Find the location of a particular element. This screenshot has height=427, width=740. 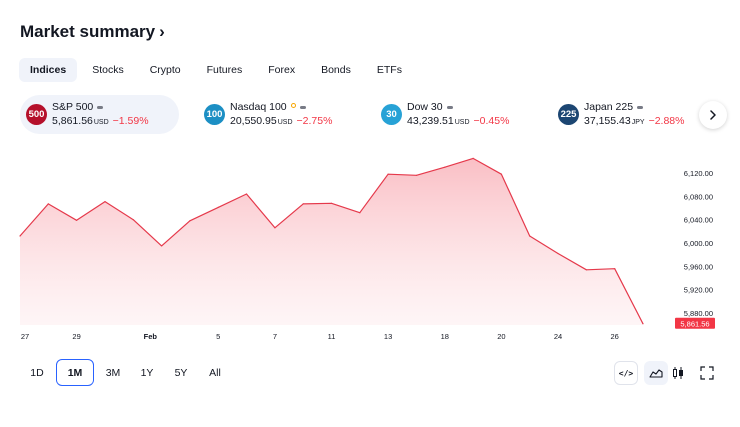

index-value: 5,861.56 is located at coordinates (72, 120).